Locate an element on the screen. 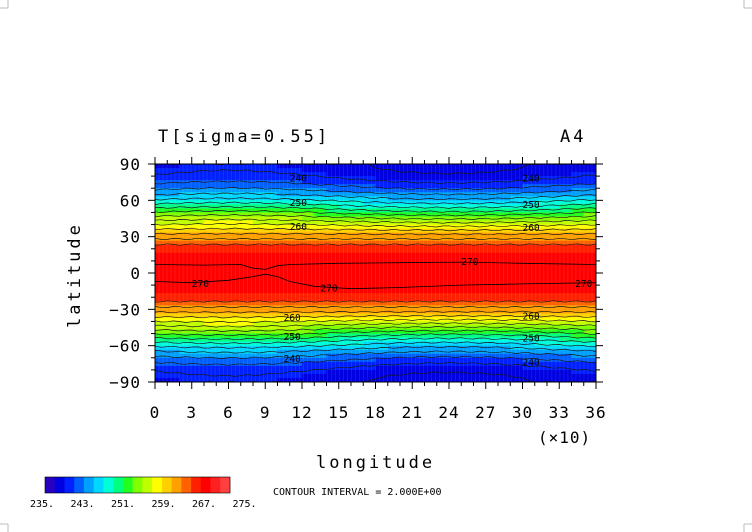 This screenshot has height=532, width=752. contour-line is located at coordinates (375, 234).